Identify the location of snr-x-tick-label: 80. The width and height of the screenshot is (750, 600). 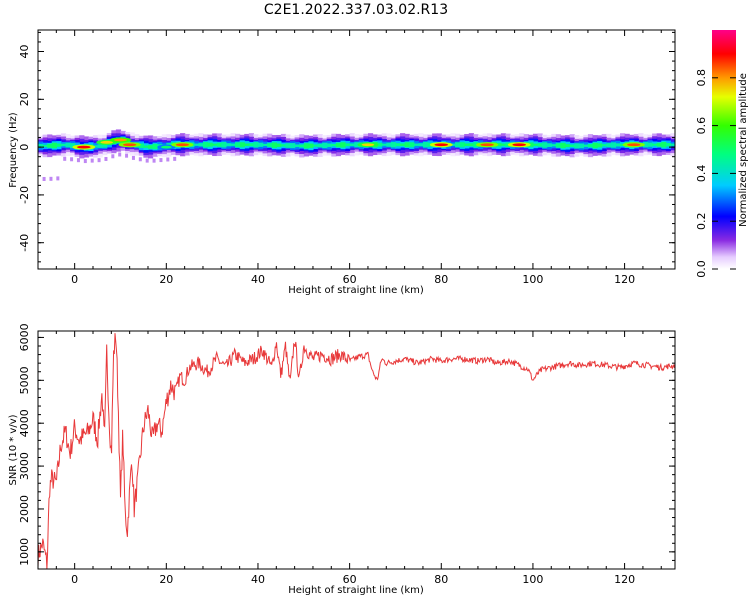
(441, 579).